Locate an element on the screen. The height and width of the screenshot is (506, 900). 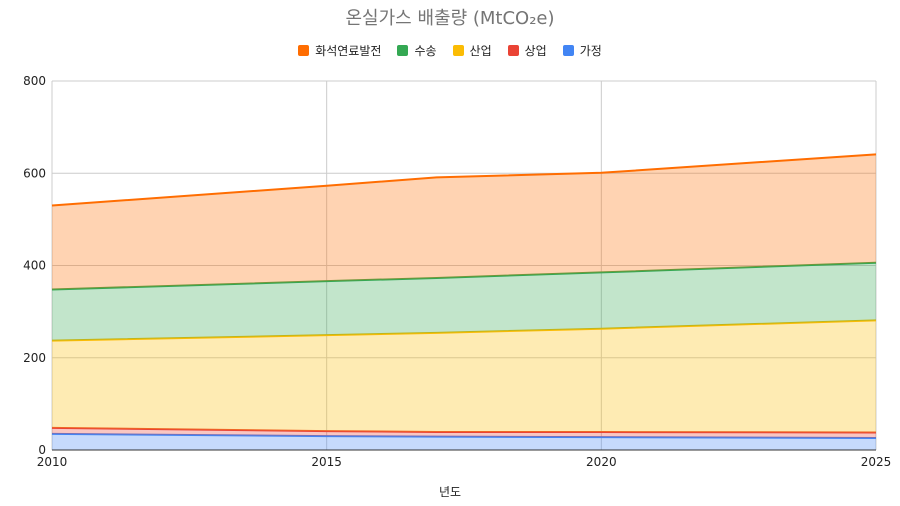
legend: 화석연료발전 수송 산업 상업 가정 is located at coordinates (450, 50).